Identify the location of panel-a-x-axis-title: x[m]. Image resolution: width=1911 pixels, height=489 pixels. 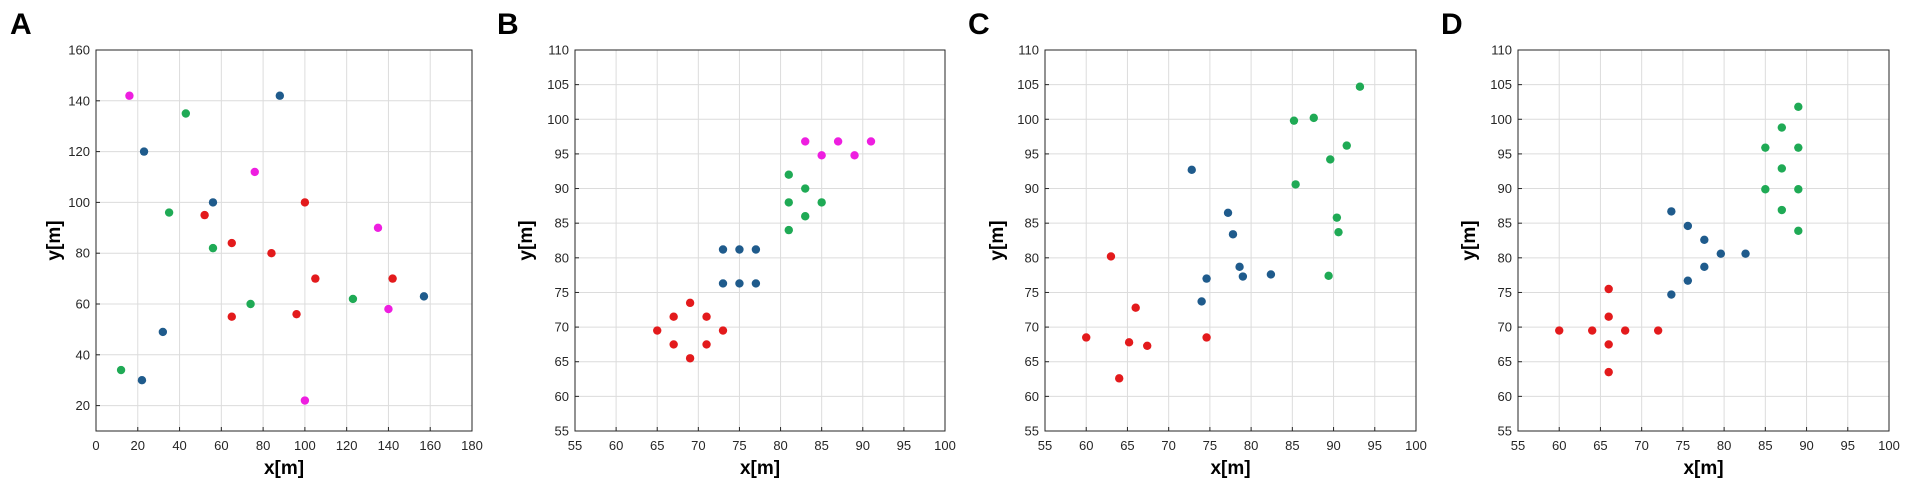
(284, 468).